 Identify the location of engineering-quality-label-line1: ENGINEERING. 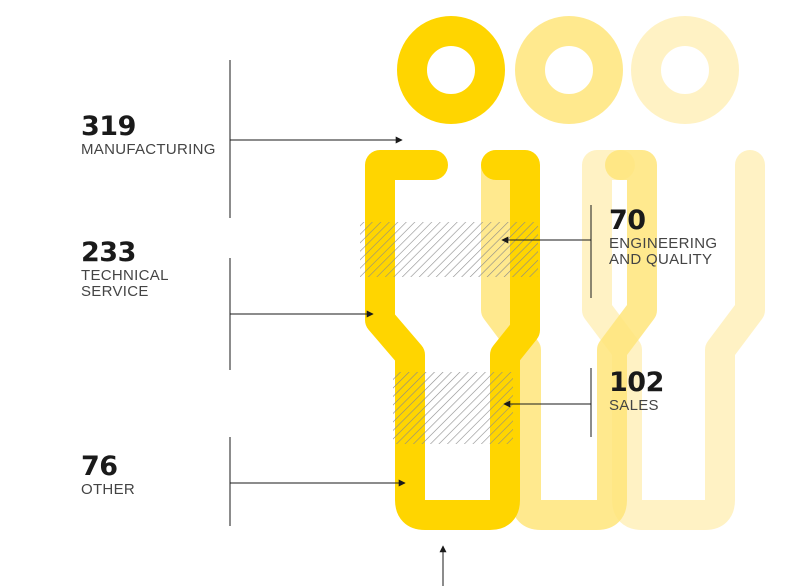
(663, 243).